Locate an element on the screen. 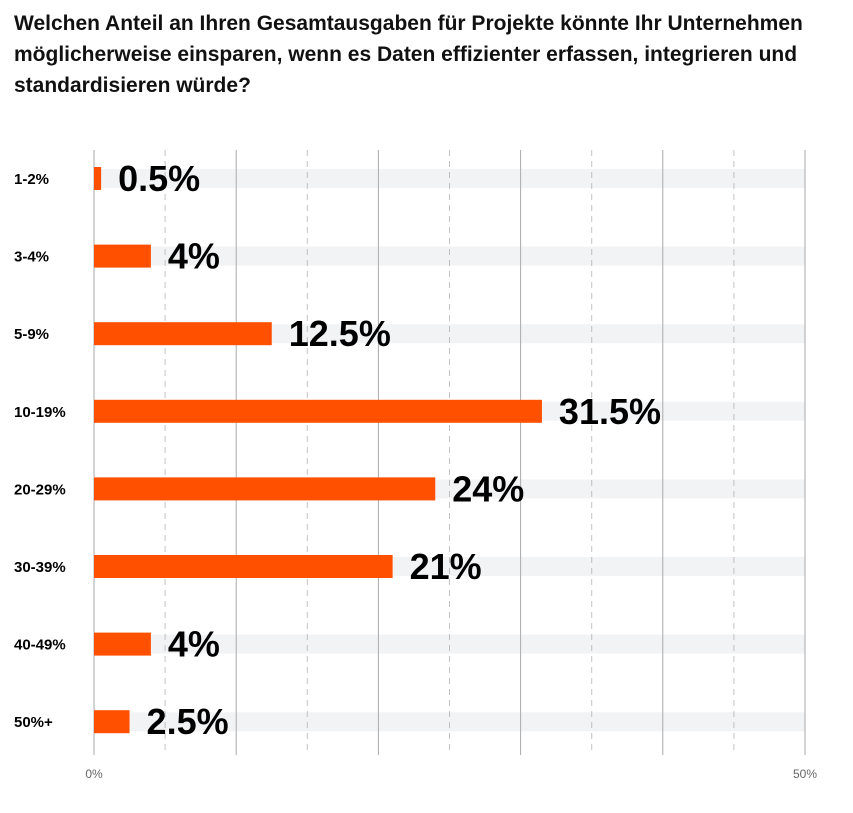 Image resolution: width=853 pixels, height=813 pixels. data-label: 2.5% is located at coordinates (188, 721).